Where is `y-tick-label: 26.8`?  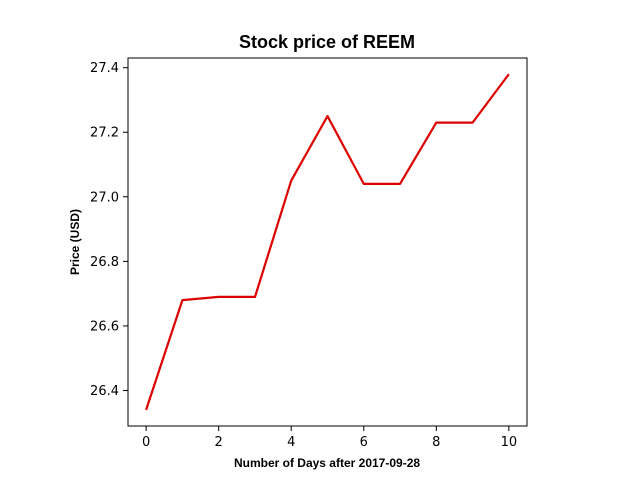 y-tick-label: 26.8 is located at coordinates (104, 262).